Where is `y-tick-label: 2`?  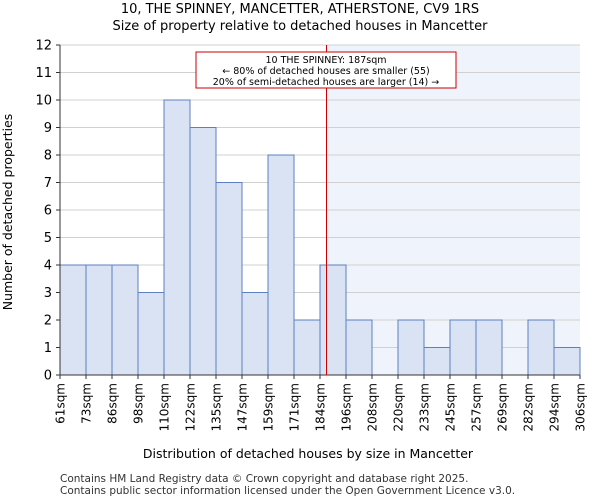 y-tick-label: 2 is located at coordinates (48, 321).